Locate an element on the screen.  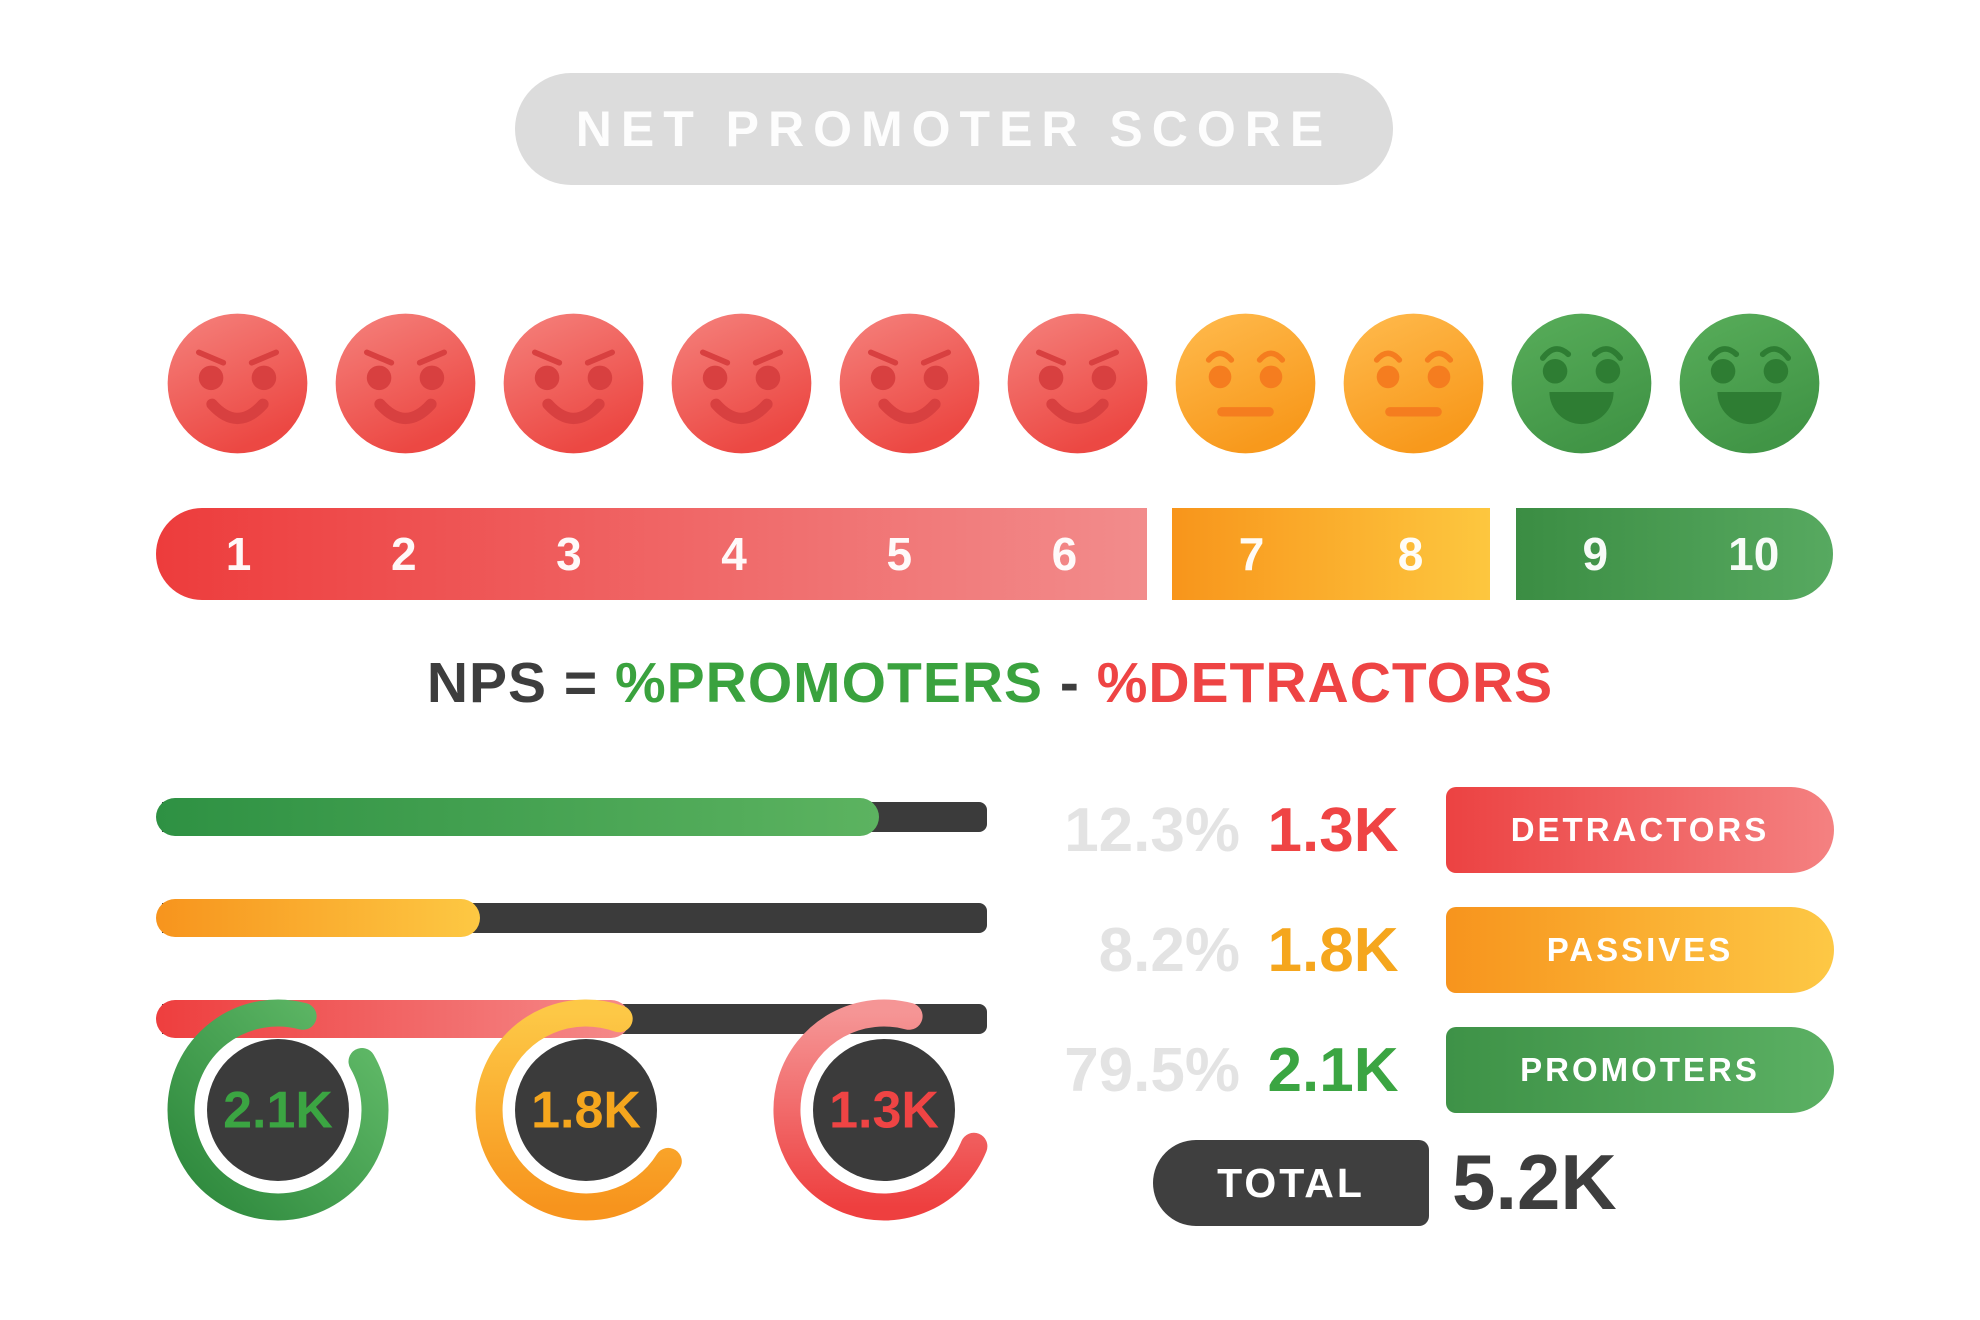
progress-bar-promoters is located at coordinates (571, 817).